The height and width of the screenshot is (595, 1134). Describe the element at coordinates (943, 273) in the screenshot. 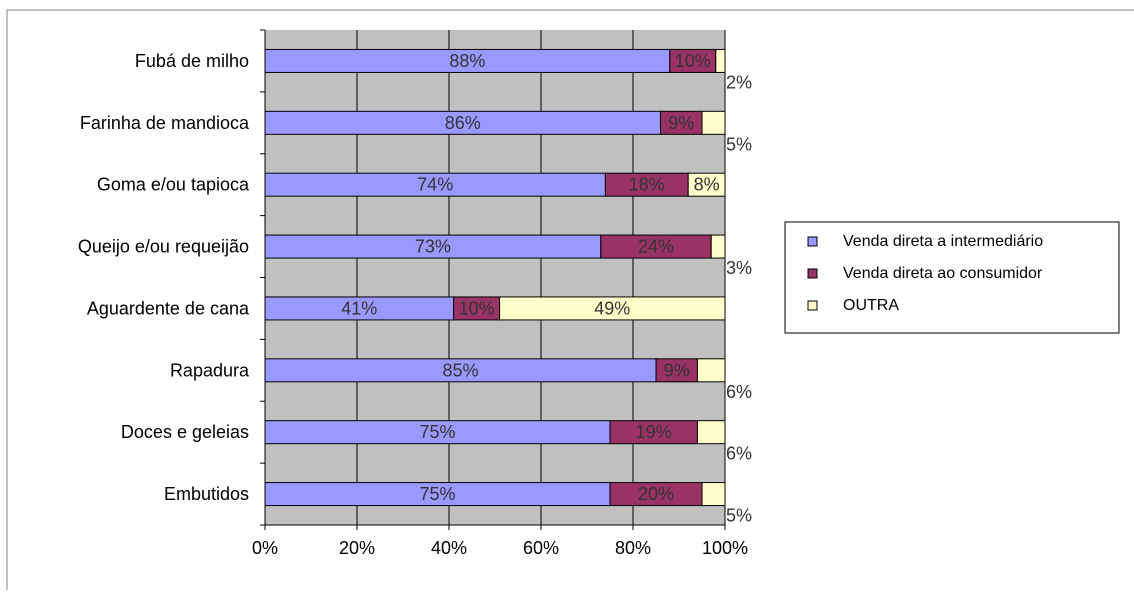

I see `legend-label: Venda direta ao consumidor` at that location.